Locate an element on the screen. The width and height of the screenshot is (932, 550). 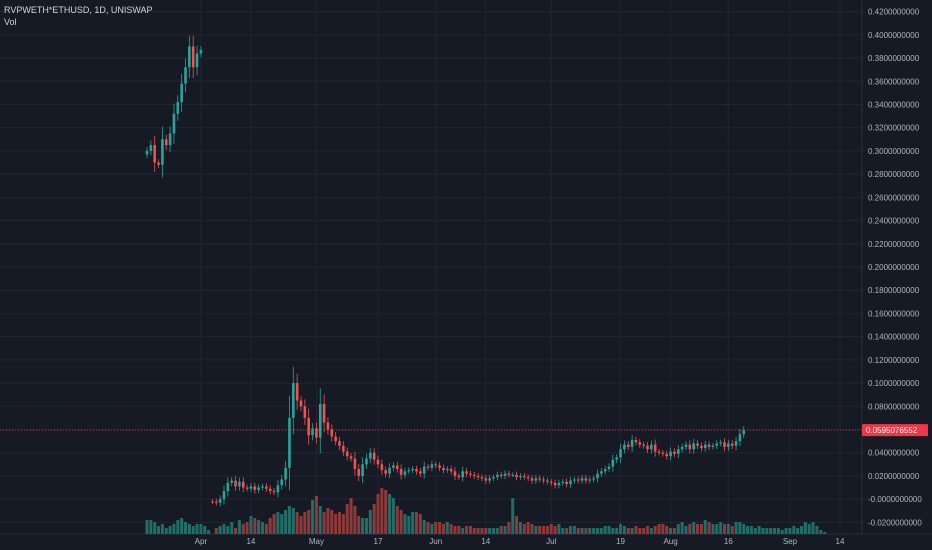
volume-bars is located at coordinates (486, 511).